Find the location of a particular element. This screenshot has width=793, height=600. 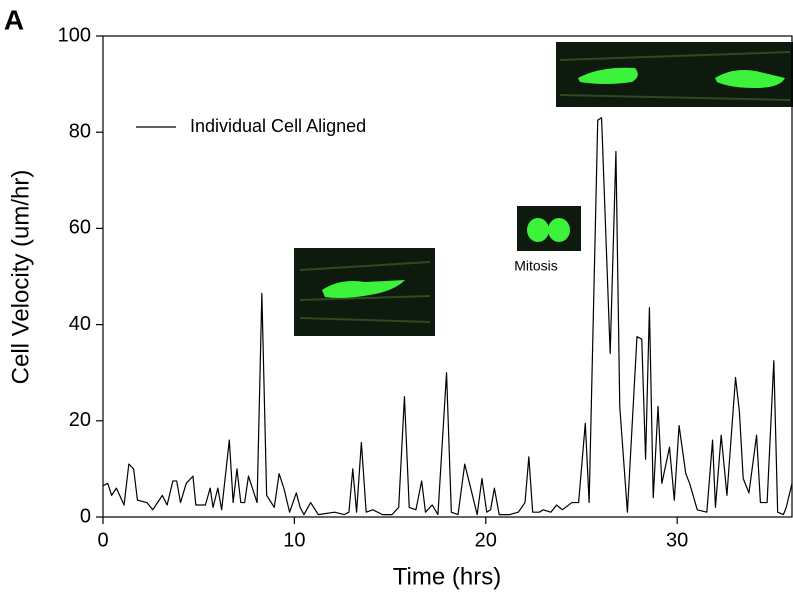

x-tick-label: 20 is located at coordinates (486, 540).